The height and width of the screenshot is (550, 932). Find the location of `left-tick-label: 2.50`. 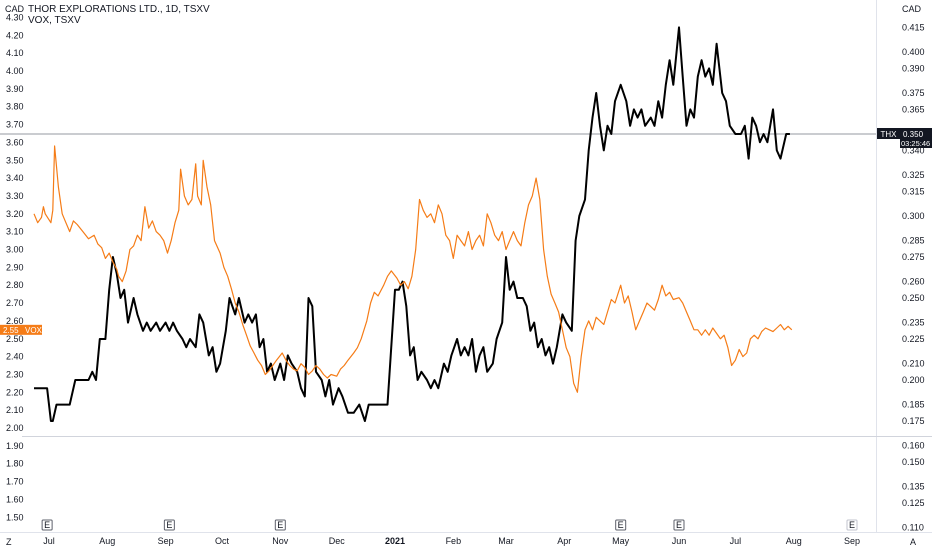

left-tick-label: 2.50 is located at coordinates (15, 339).